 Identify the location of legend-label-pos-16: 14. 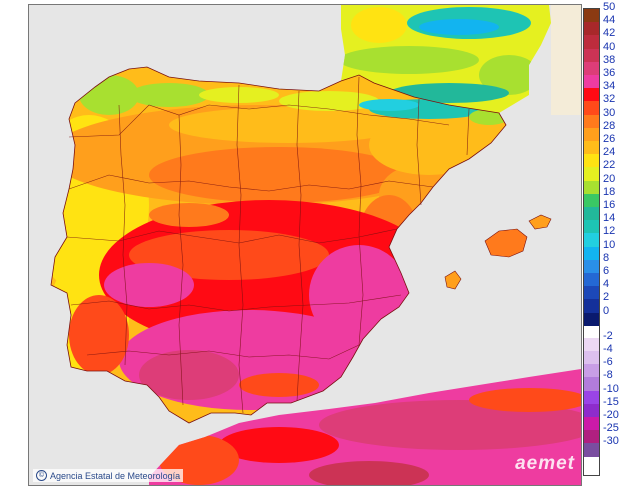
(609, 218).